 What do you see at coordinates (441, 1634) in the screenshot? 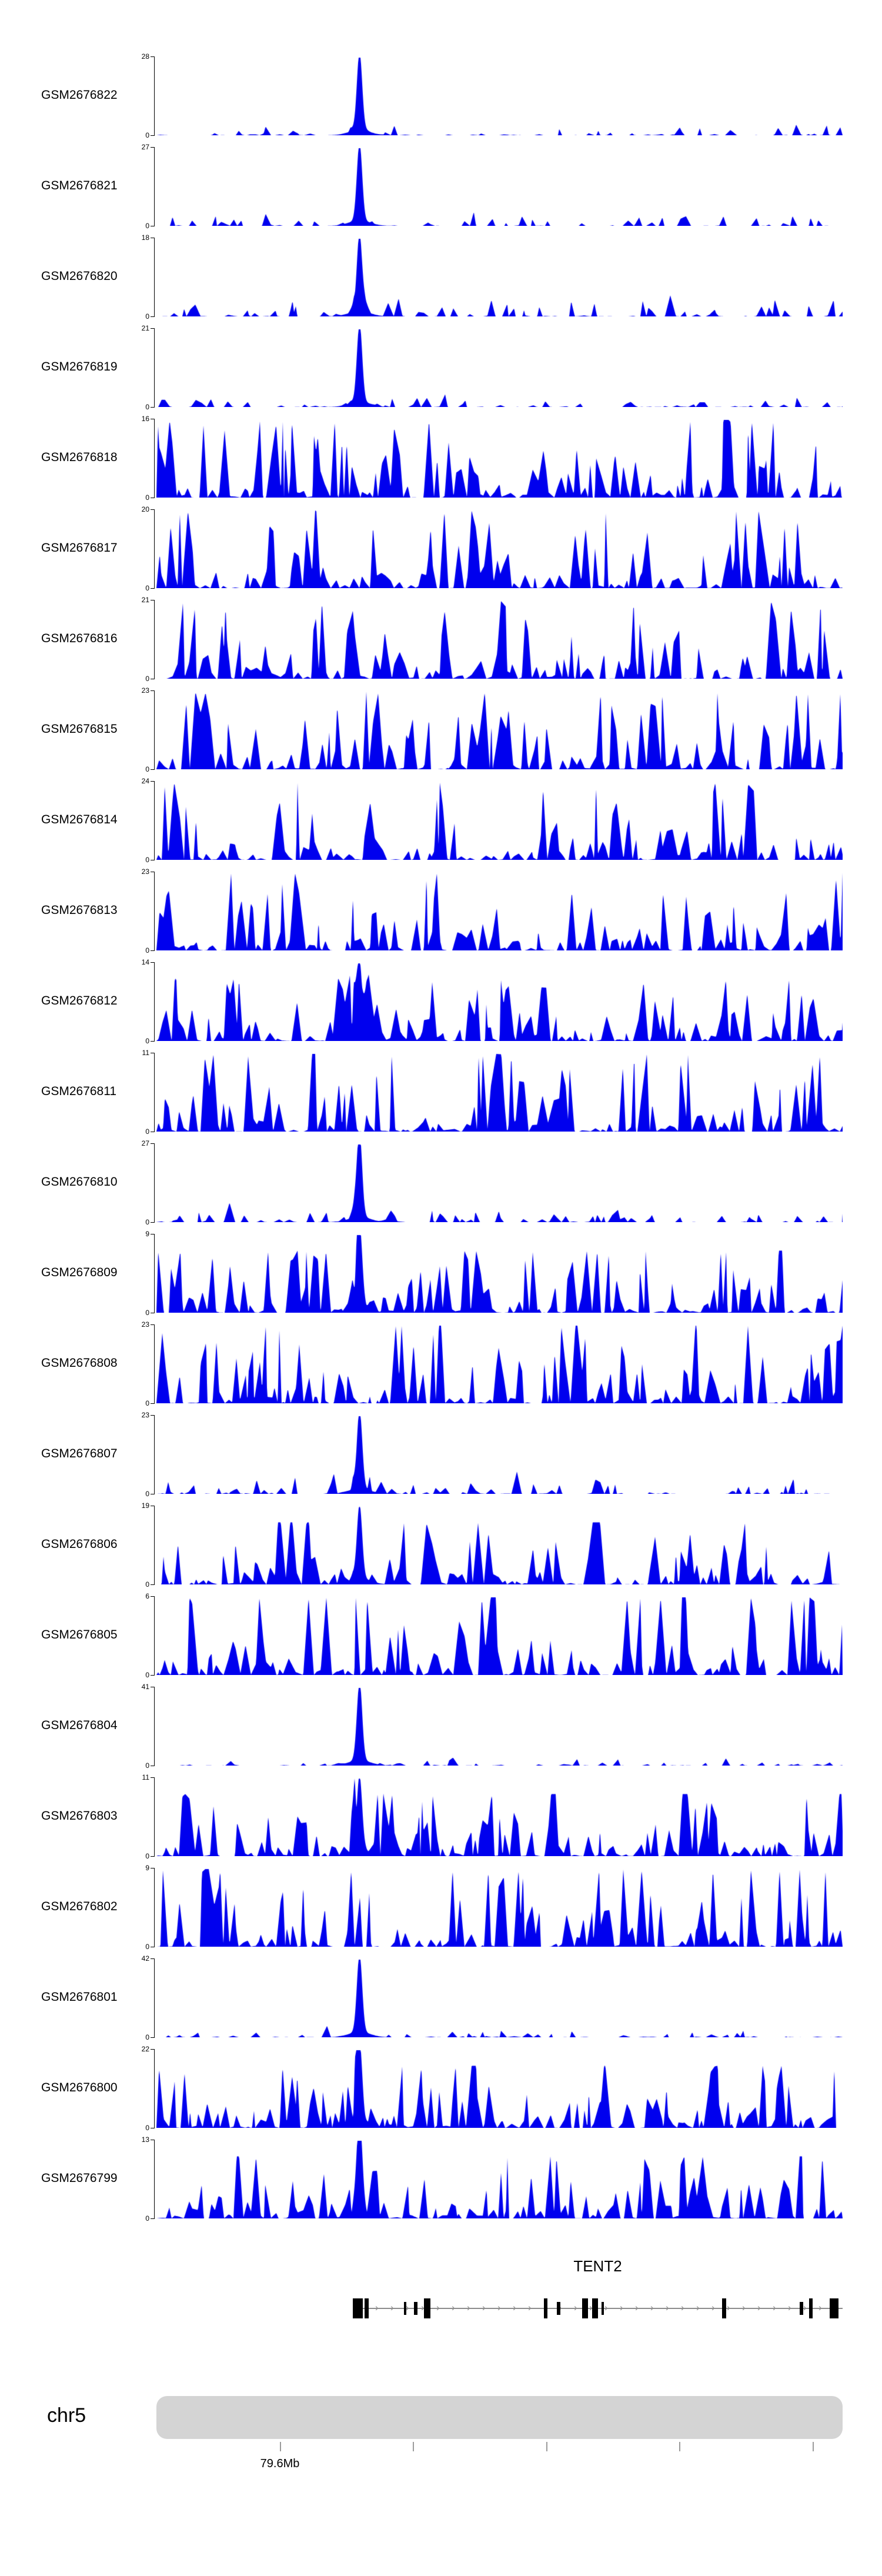
I see `data-track: GSM2676805 6 0` at bounding box center [441, 1634].